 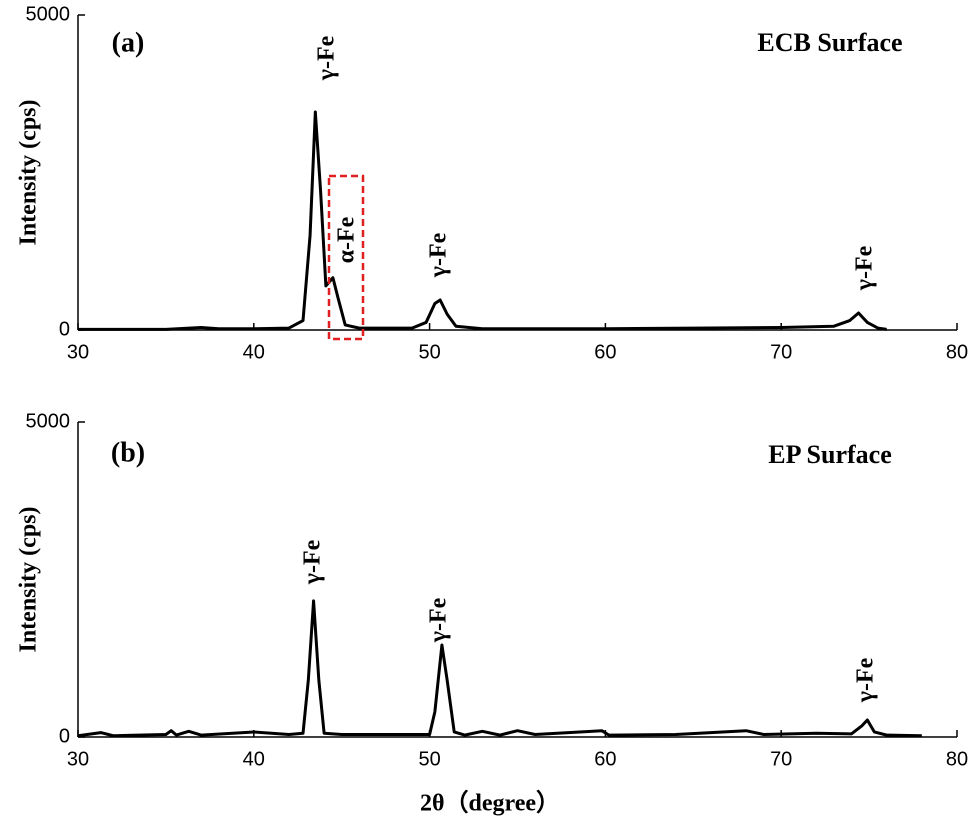 What do you see at coordinates (490, 803) in the screenshot?
I see `x-axis-label: 2θ（degree）` at bounding box center [490, 803].